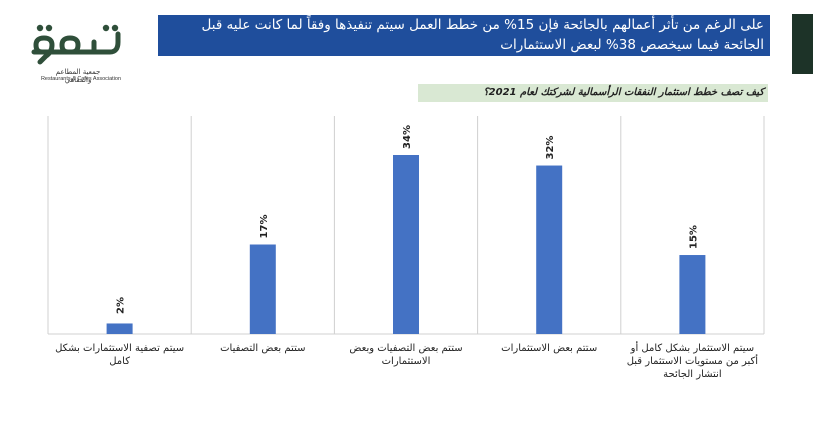 Image resolution: width=813 pixels, height=423 pixels. Describe the element at coordinates (120, 355) in the screenshot. I see `category-label: سيتم تصفية الاستثمارات بشكل كامل` at that location.